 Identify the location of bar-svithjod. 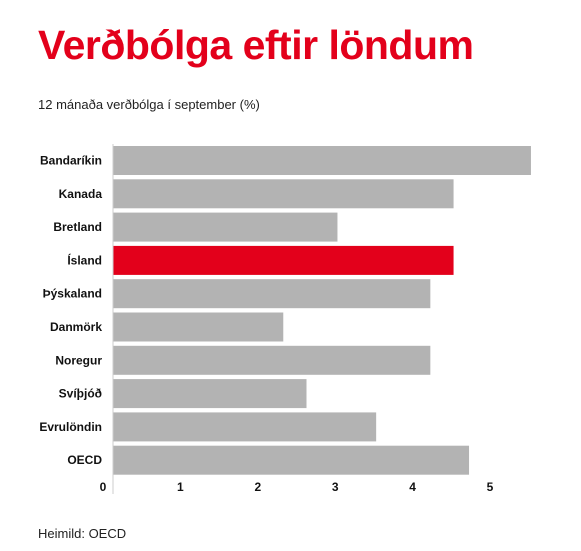
(210, 394).